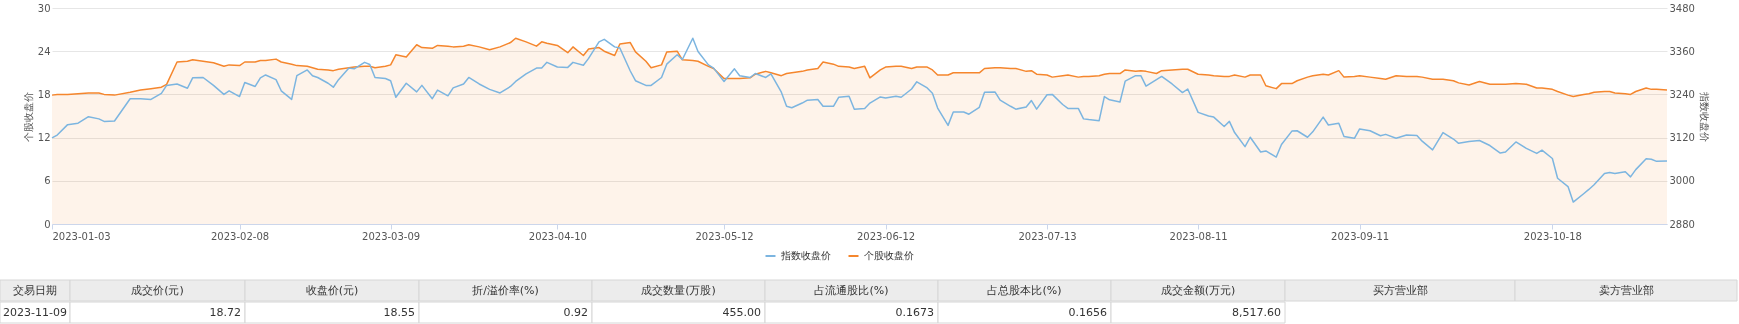  What do you see at coordinates (35, 312) in the screenshot?
I see `text: 2023-11-09` at bounding box center [35, 312].